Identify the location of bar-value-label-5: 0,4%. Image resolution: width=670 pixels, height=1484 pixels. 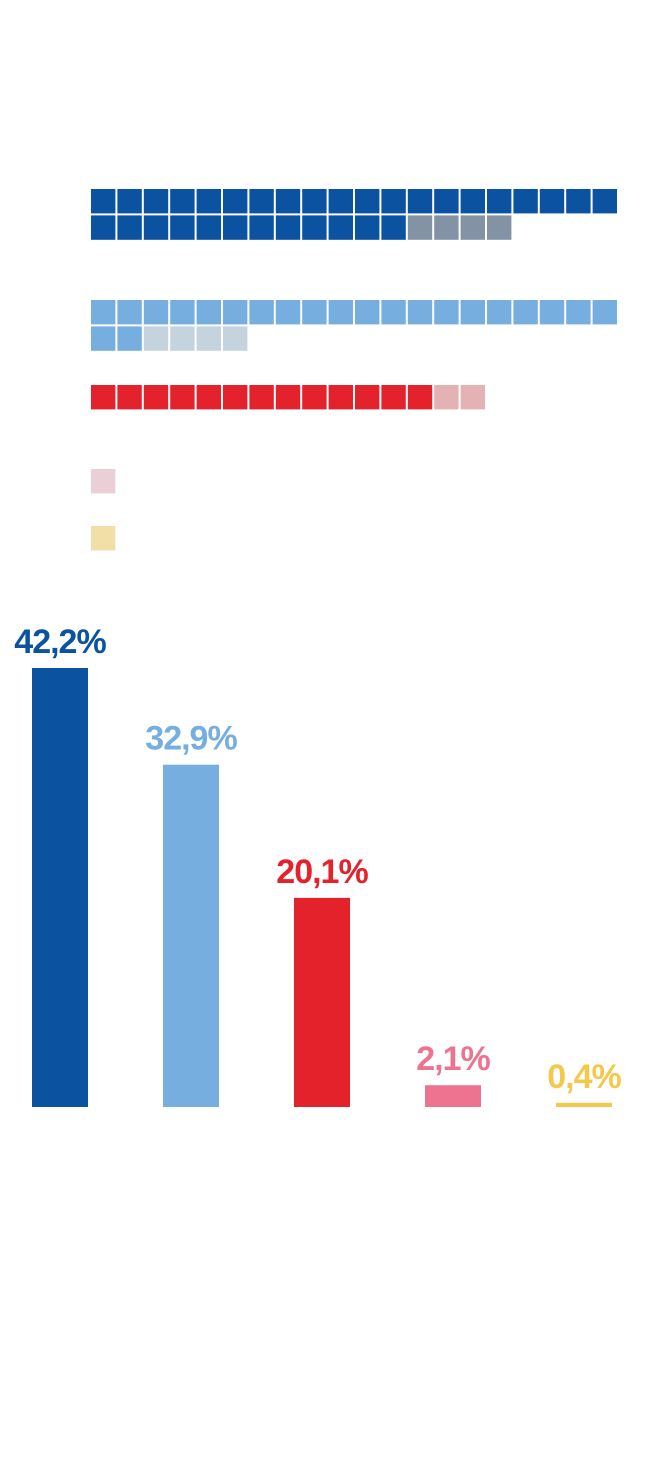
(584, 1077).